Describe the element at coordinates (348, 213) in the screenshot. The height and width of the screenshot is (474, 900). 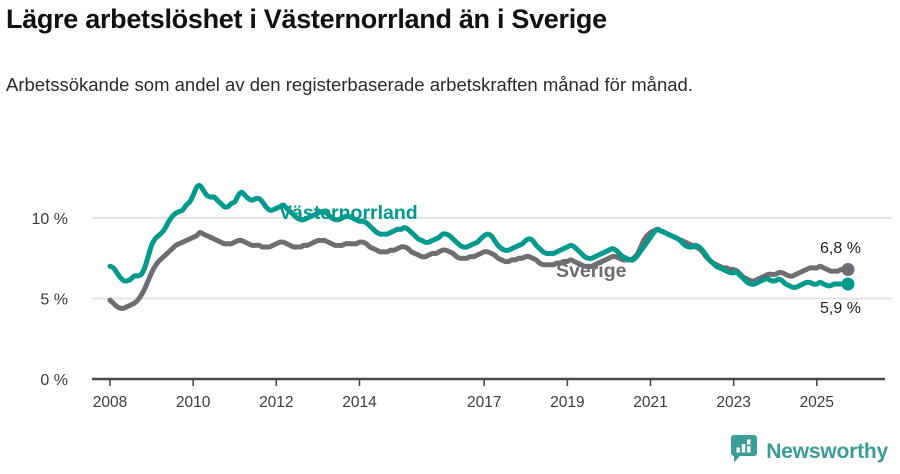
I see `series-label-vasternorrland: Västernorrland` at that location.